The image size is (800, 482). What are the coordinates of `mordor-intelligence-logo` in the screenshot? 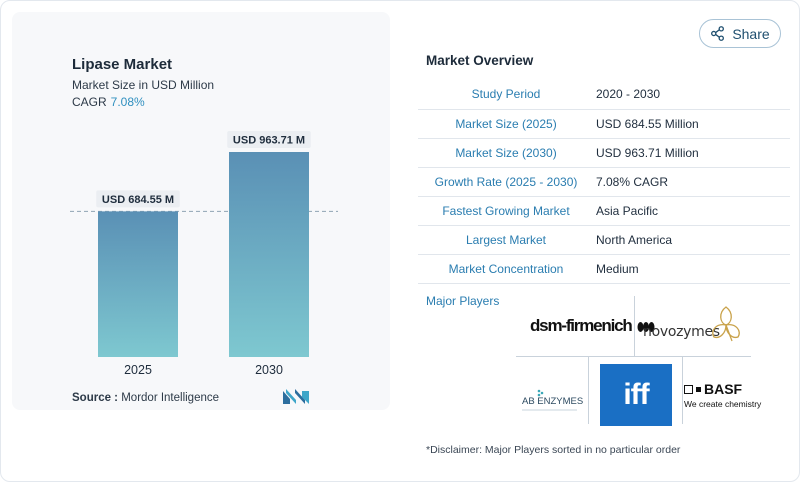 It's located at (296, 396).